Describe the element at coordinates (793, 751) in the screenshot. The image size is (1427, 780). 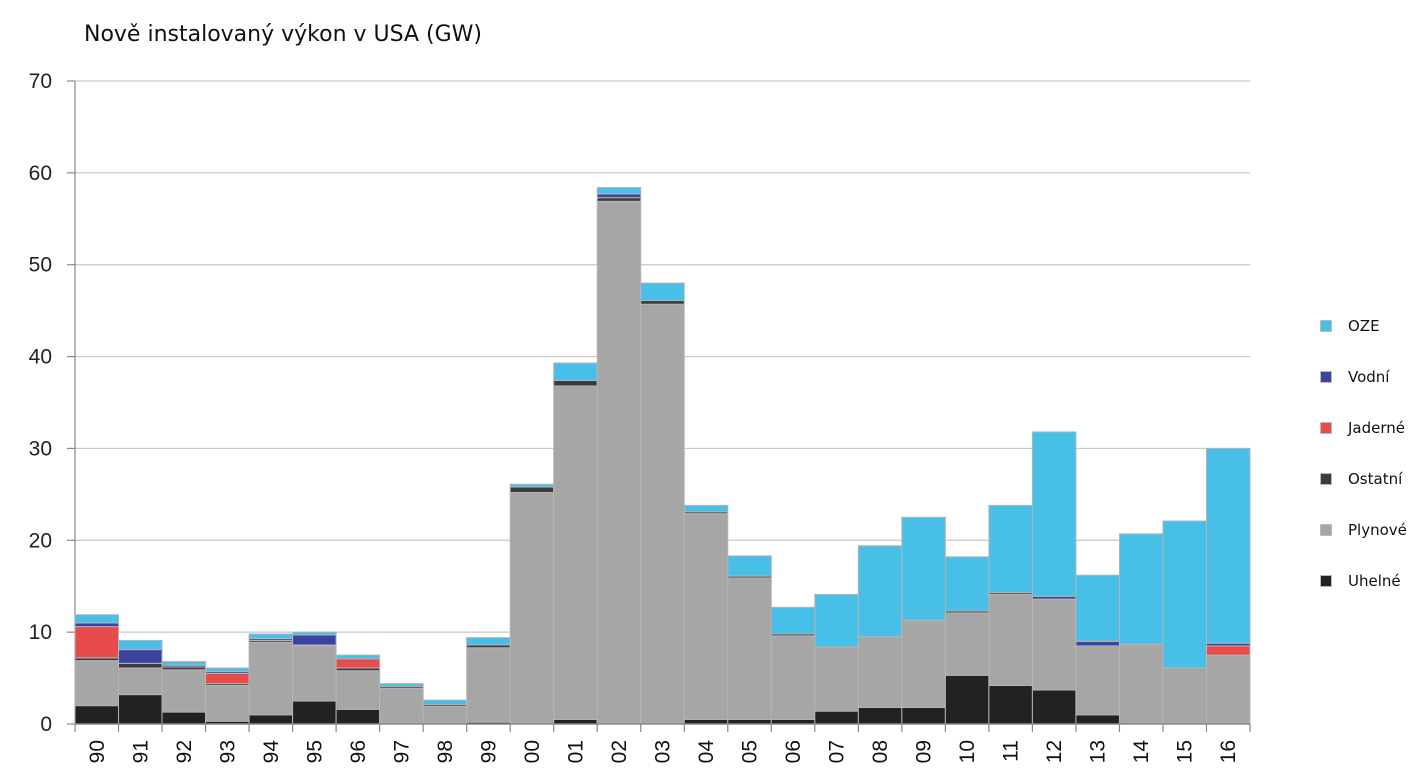
I see `x-tick-label: 06` at that location.